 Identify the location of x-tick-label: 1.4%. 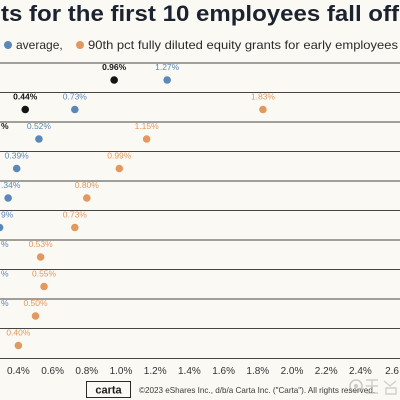
(189, 371).